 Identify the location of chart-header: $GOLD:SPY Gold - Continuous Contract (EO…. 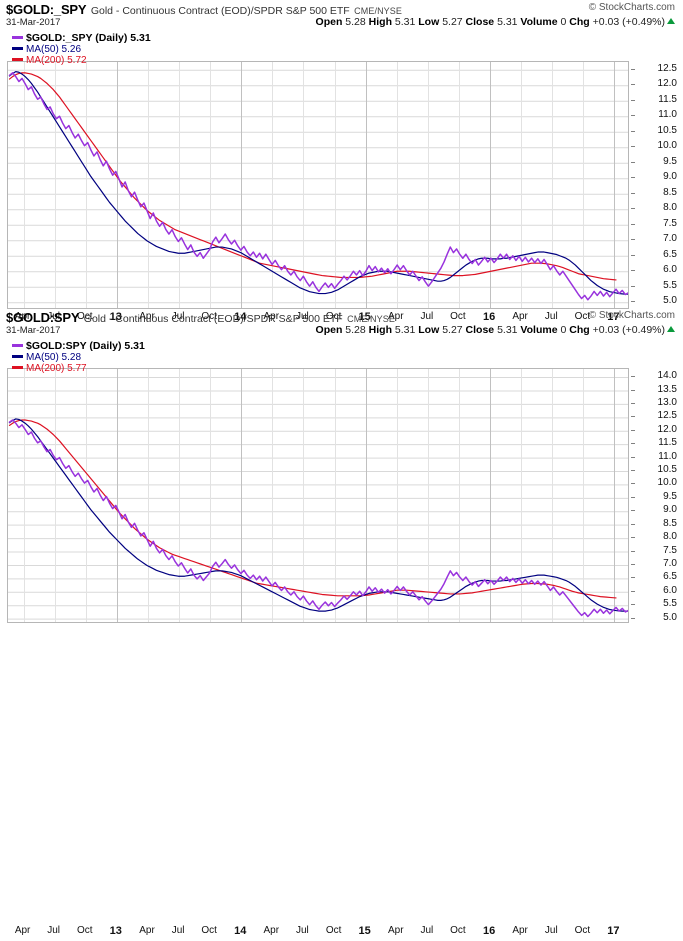
(341, 316).